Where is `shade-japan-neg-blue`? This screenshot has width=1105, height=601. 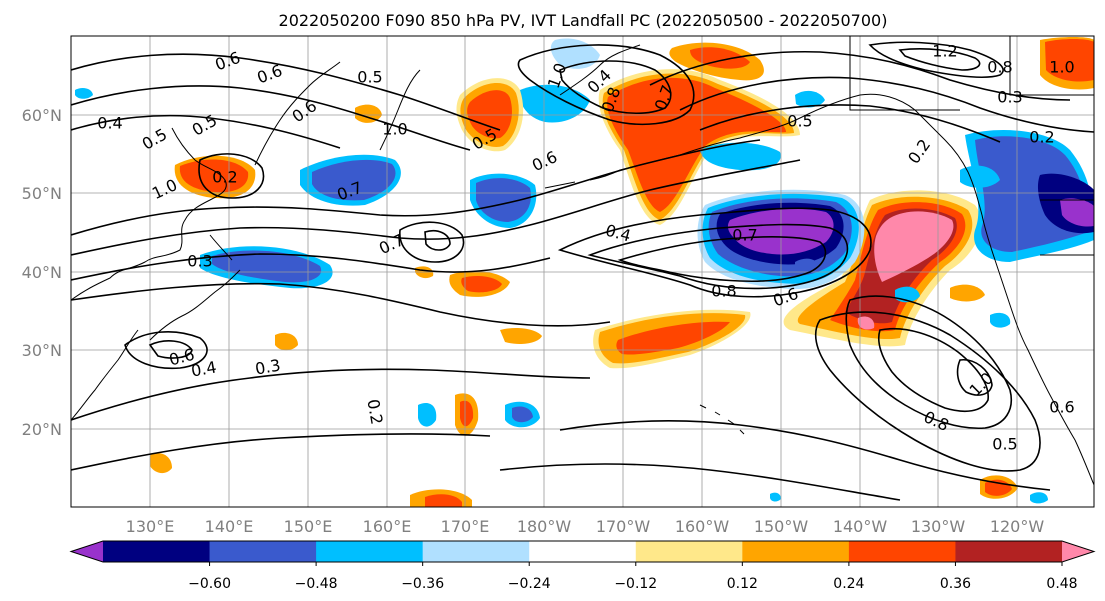
shade-japan-neg-blue is located at coordinates (267, 266).